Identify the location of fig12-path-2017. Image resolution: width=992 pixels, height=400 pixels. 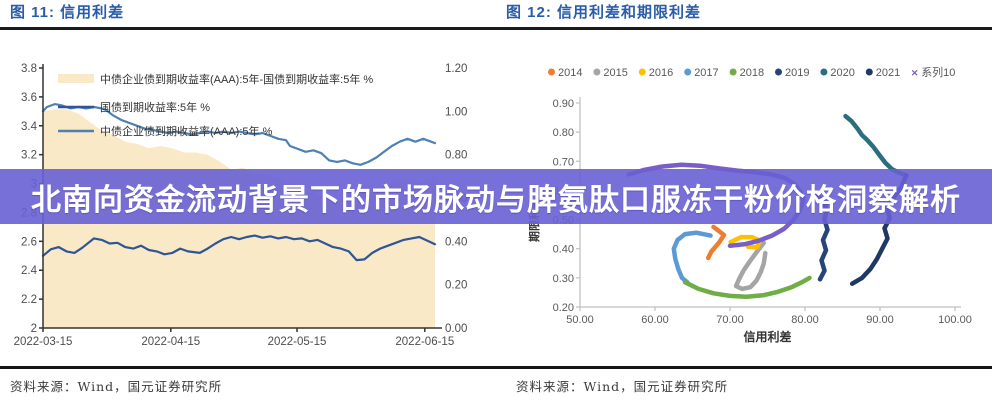
(692, 257).